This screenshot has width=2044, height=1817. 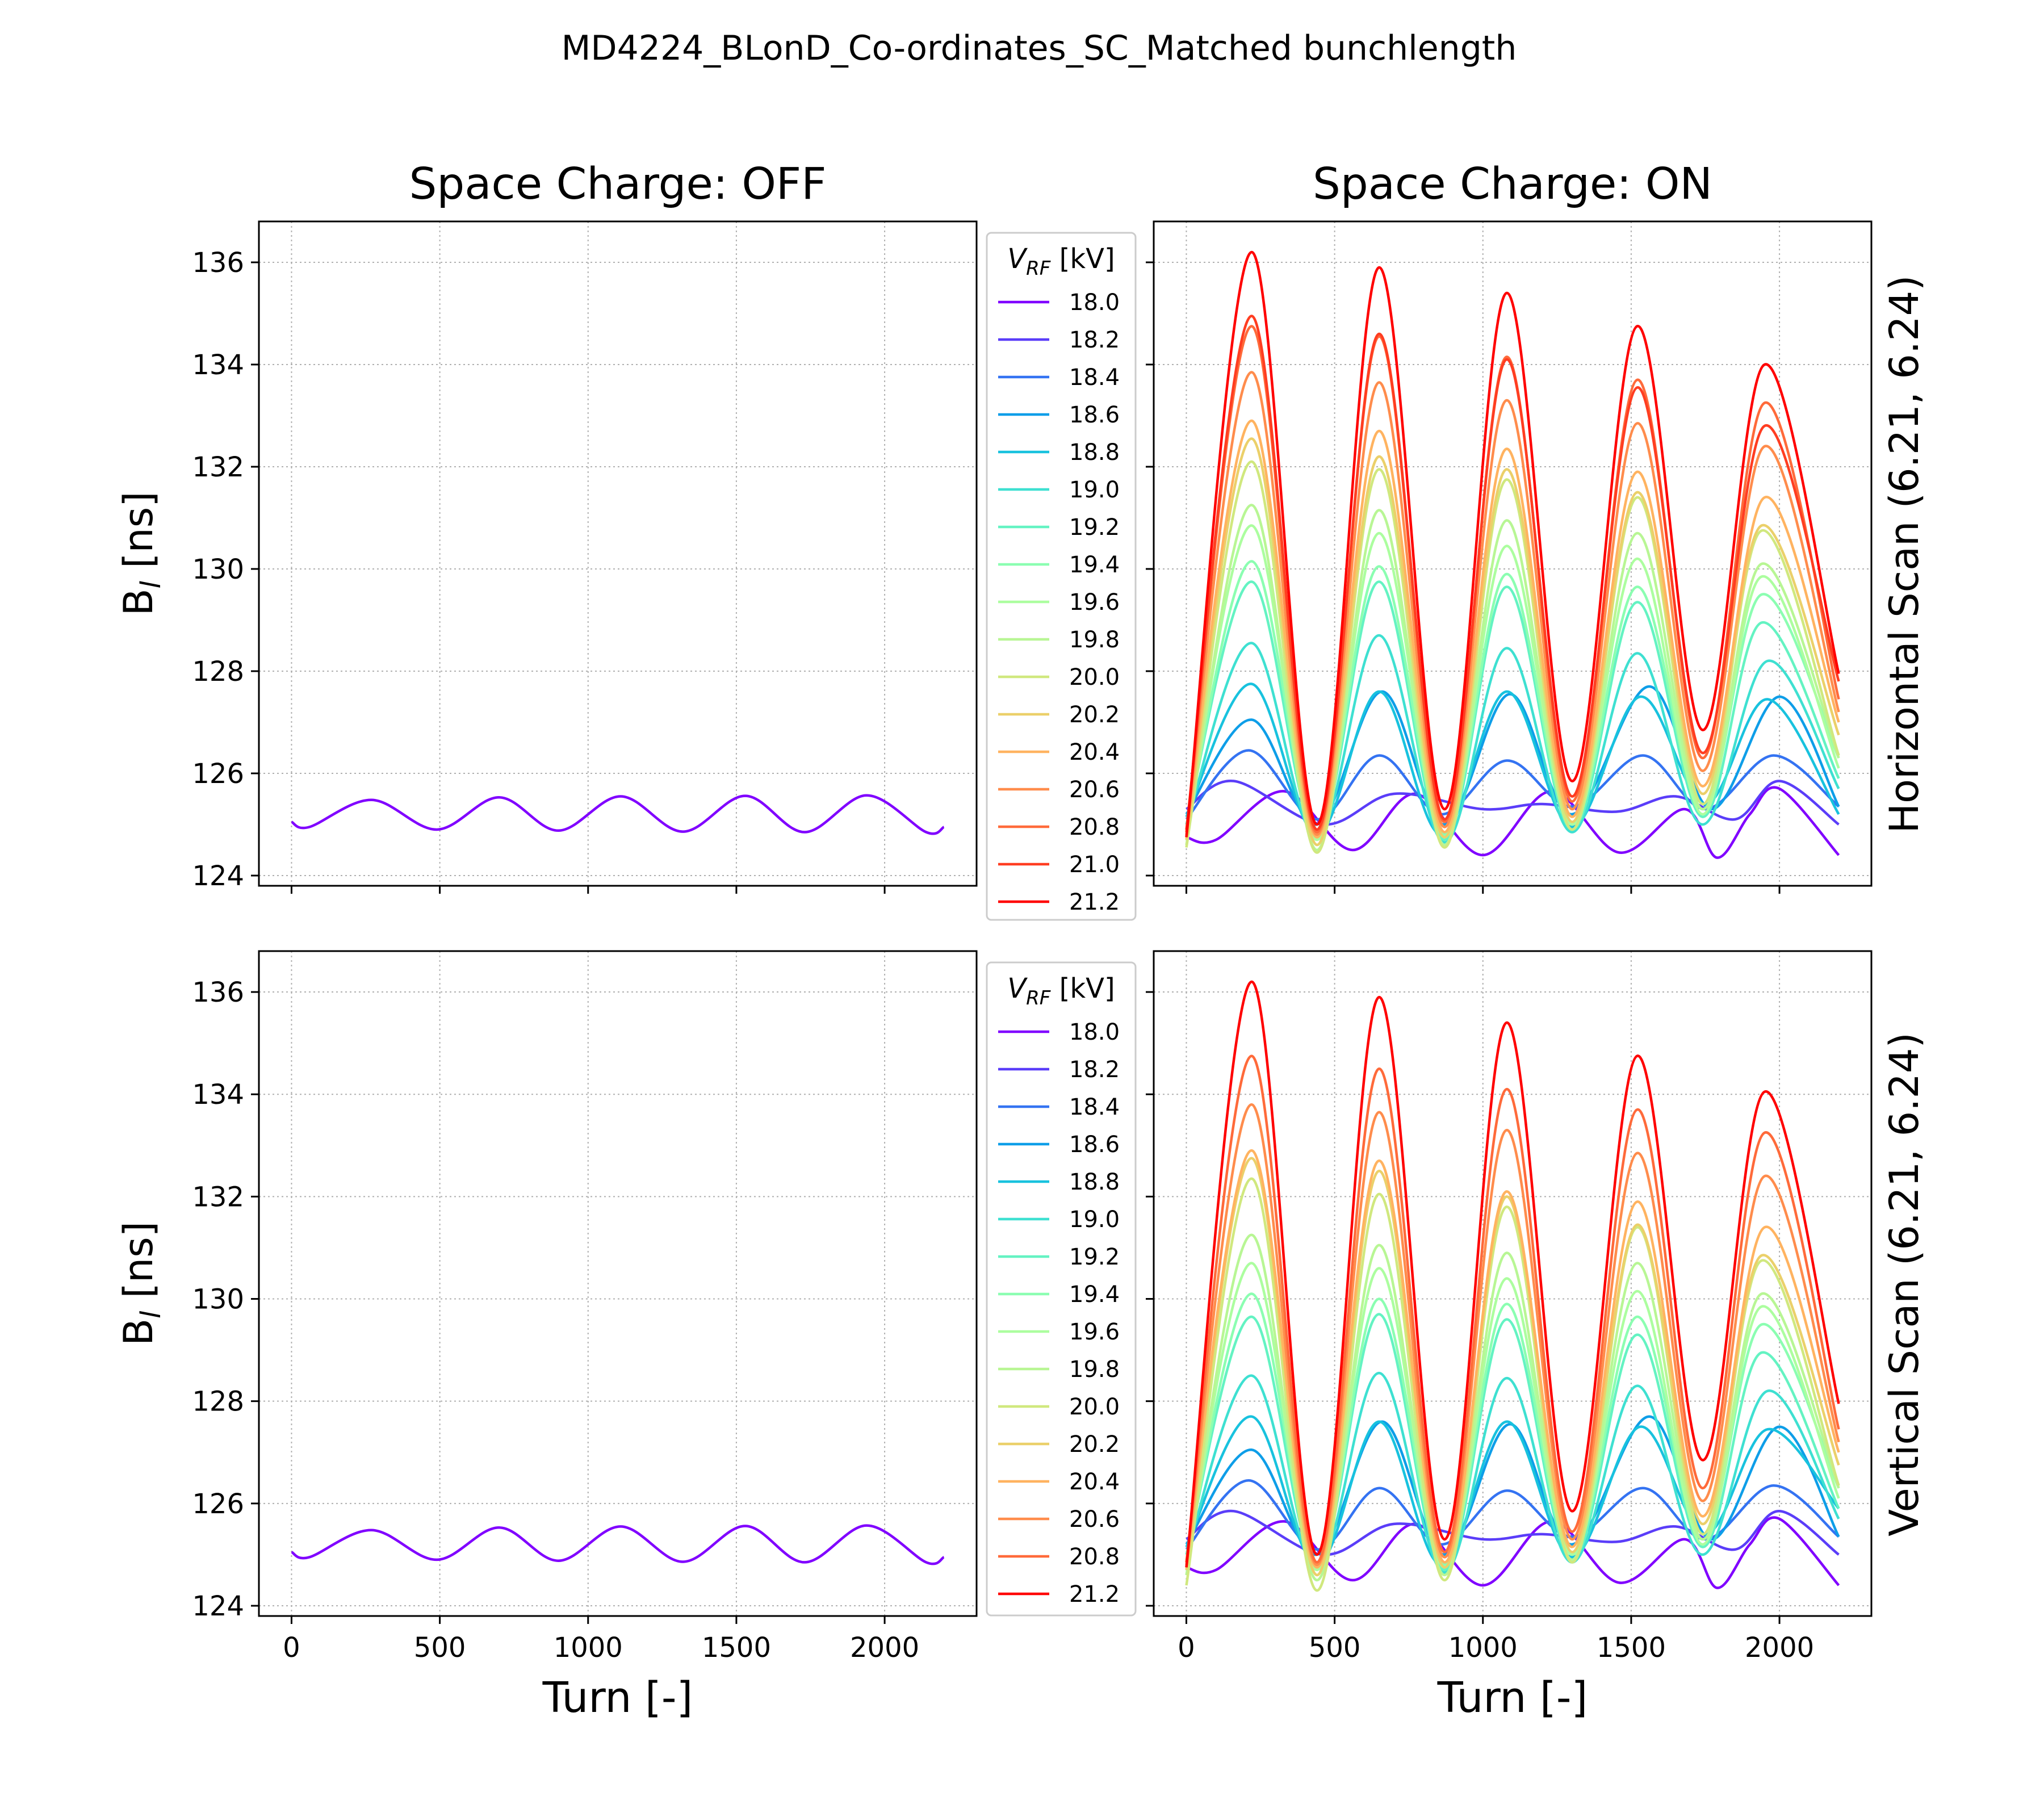 What do you see at coordinates (1513, 803) in the screenshot?
I see `series-line-18.2` at bounding box center [1513, 803].